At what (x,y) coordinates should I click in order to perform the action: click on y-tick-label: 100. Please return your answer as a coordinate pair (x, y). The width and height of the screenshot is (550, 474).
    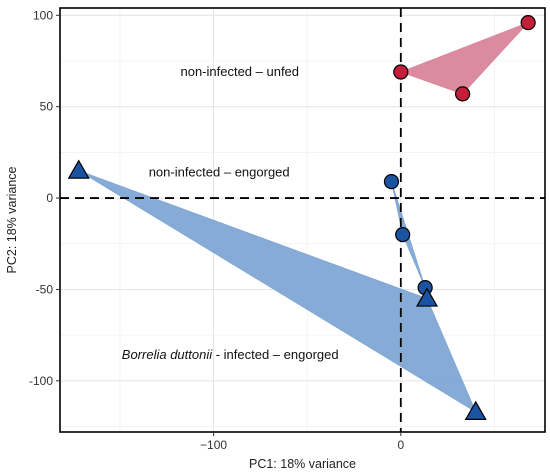
    Looking at the image, I should click on (43, 15).